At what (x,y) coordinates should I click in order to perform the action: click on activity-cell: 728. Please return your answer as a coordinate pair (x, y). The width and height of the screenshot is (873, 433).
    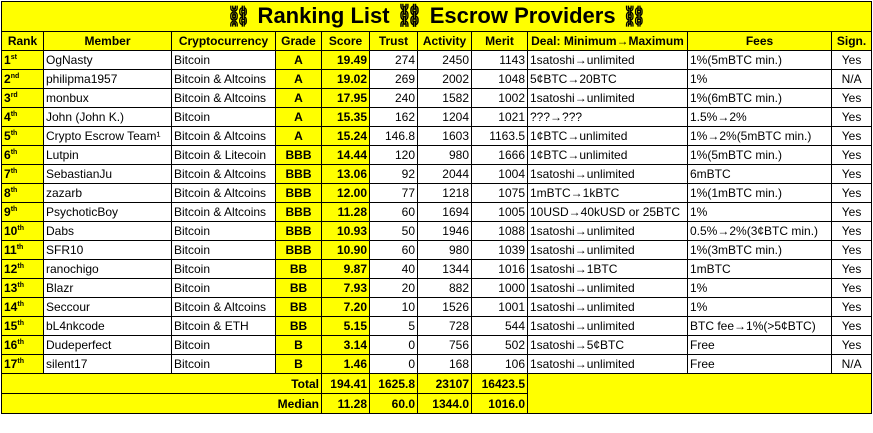
    Looking at the image, I should click on (444, 326).